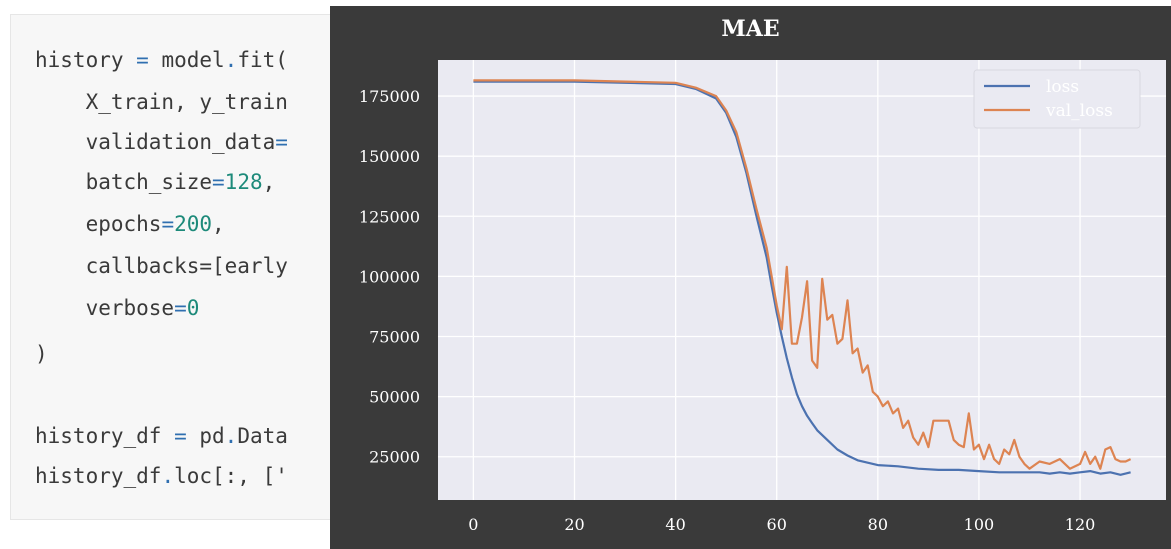 This screenshot has height=549, width=1171. What do you see at coordinates (1080, 524) in the screenshot?
I see `x-tick-label: 120` at bounding box center [1080, 524].